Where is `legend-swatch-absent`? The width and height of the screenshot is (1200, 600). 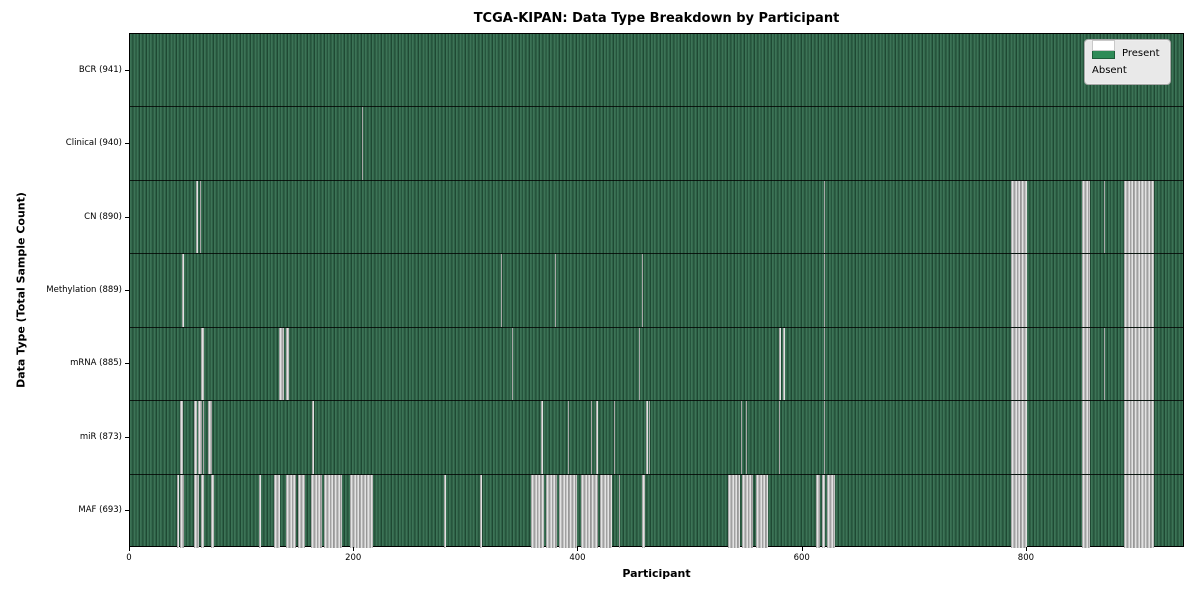
legend-swatch-absent is located at coordinates (1103, 45).